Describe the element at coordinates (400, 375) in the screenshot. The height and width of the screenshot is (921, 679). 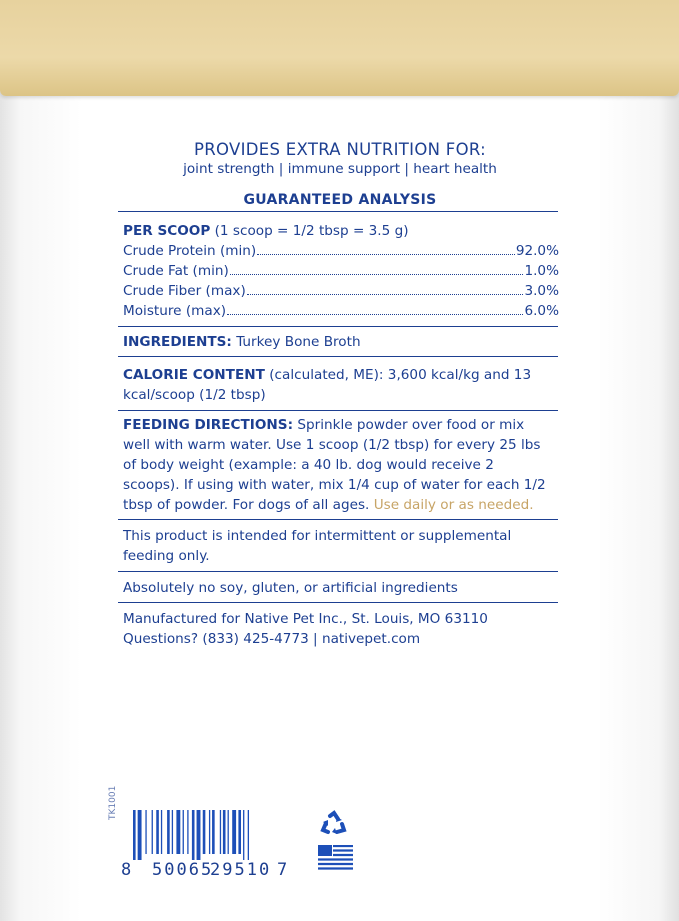
I see `calorie-text: (calculated, ME): 3,600 kcal/kg and 13` at that location.